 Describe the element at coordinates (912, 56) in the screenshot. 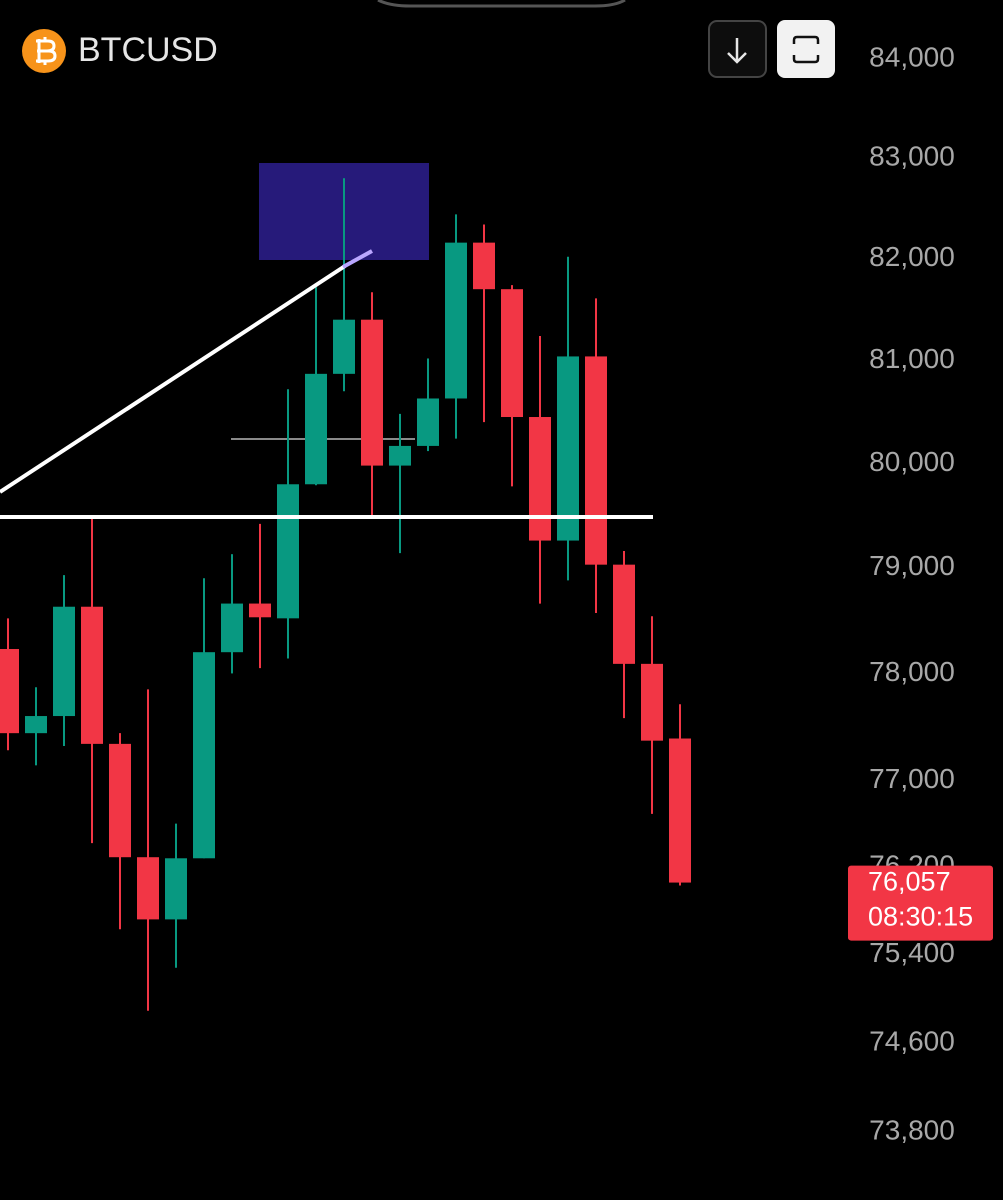

I see `y-tick-label: 84,000` at that location.